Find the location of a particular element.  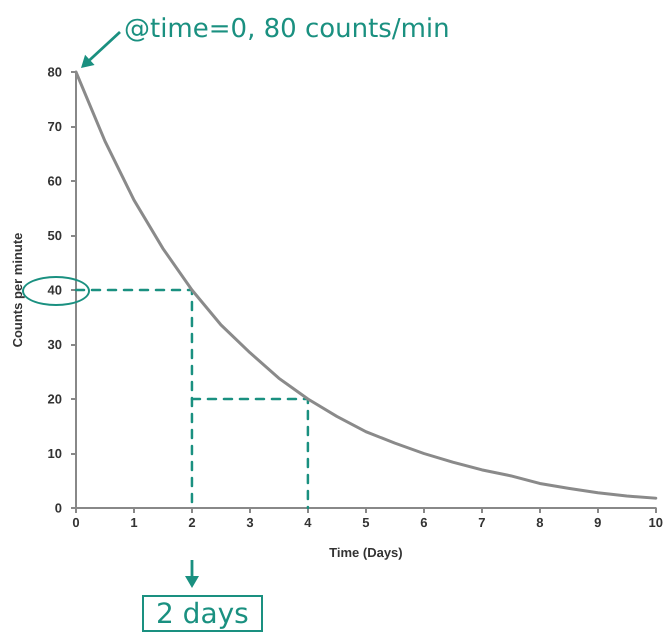

x-tick-label: 10 is located at coordinates (656, 522).